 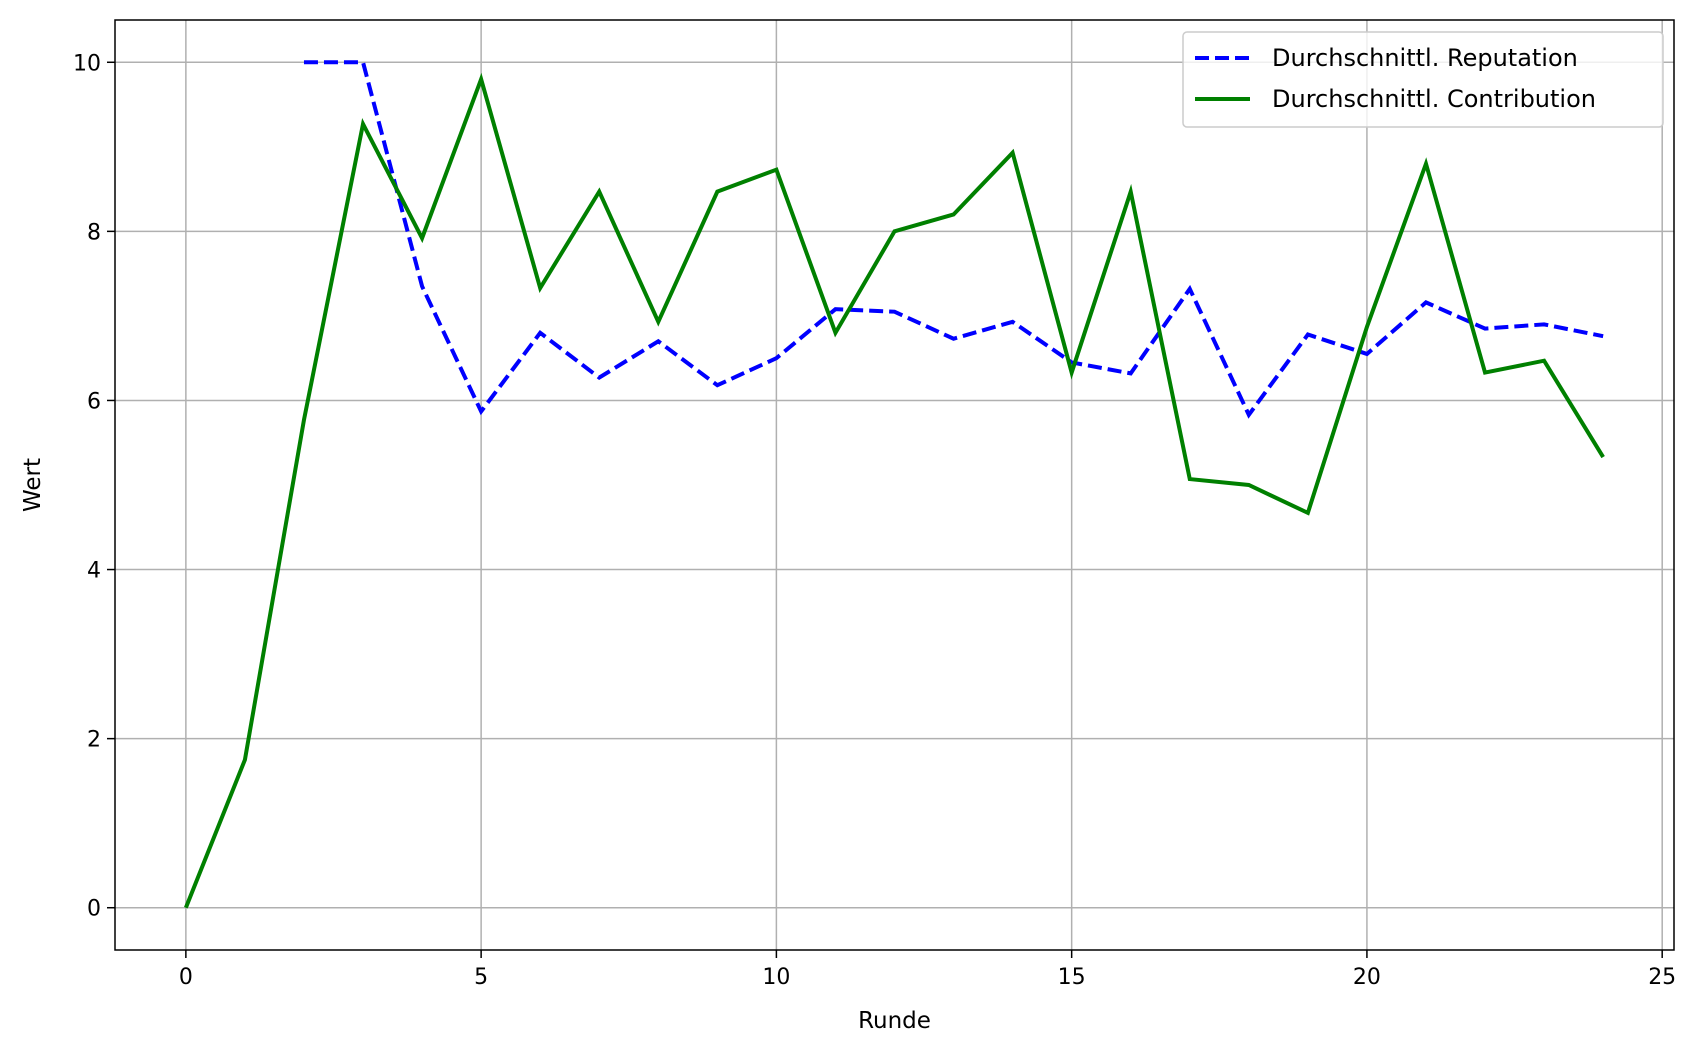 I want to click on x-tick-label: 5, so click(x=481, y=977).